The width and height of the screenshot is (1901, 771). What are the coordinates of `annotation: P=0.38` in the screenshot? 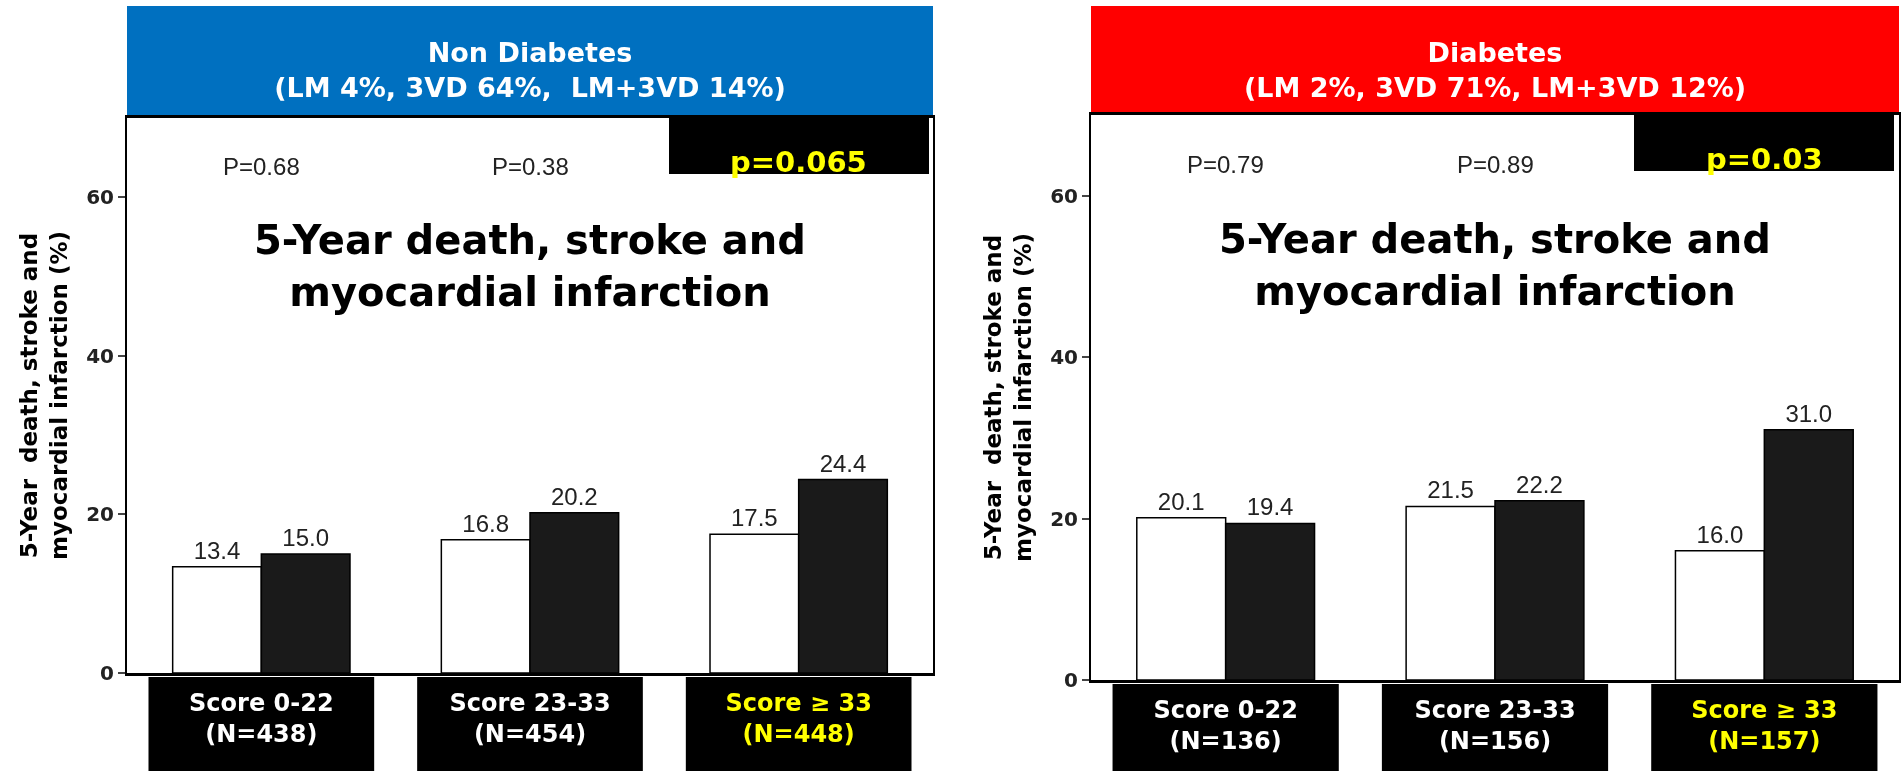 It's located at (530, 166).